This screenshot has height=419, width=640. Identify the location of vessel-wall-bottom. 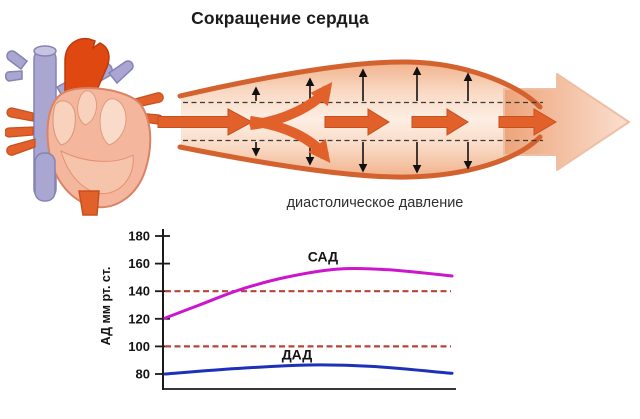
(360, 157).